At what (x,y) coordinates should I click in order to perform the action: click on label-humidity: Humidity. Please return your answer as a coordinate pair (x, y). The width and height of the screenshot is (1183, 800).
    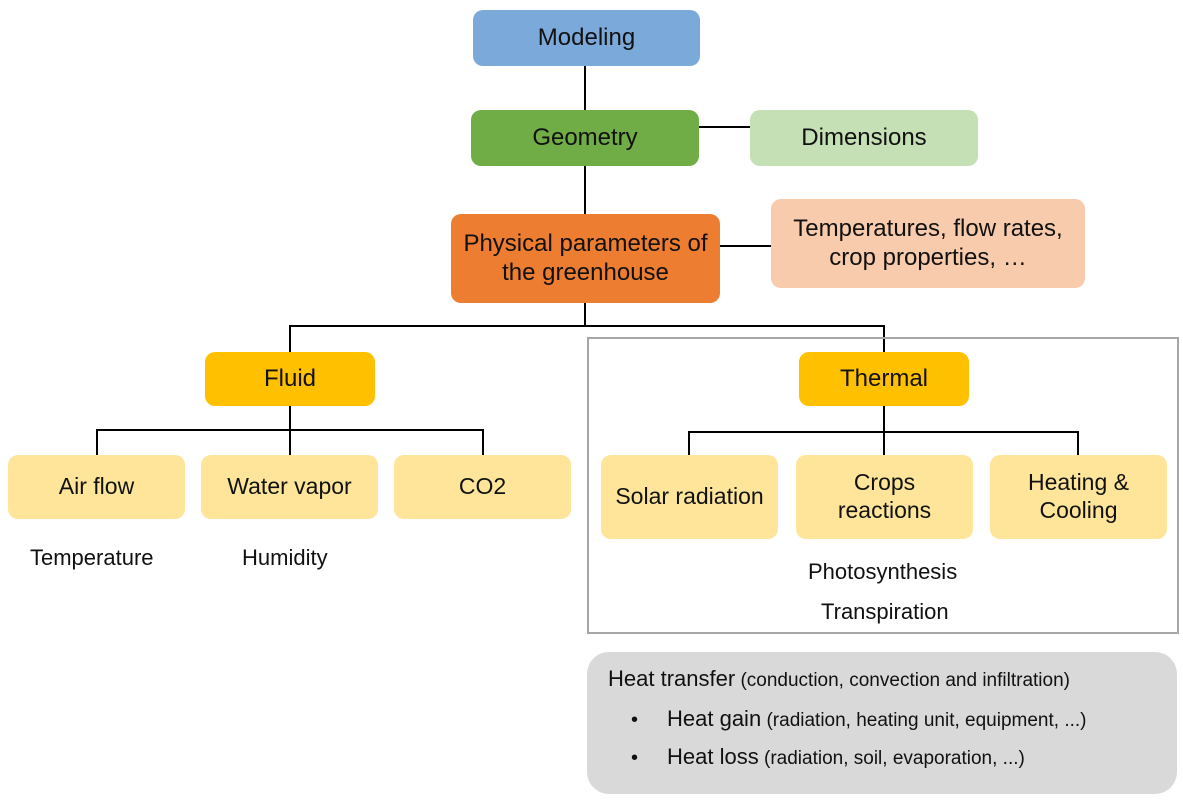
    Looking at the image, I should click on (285, 557).